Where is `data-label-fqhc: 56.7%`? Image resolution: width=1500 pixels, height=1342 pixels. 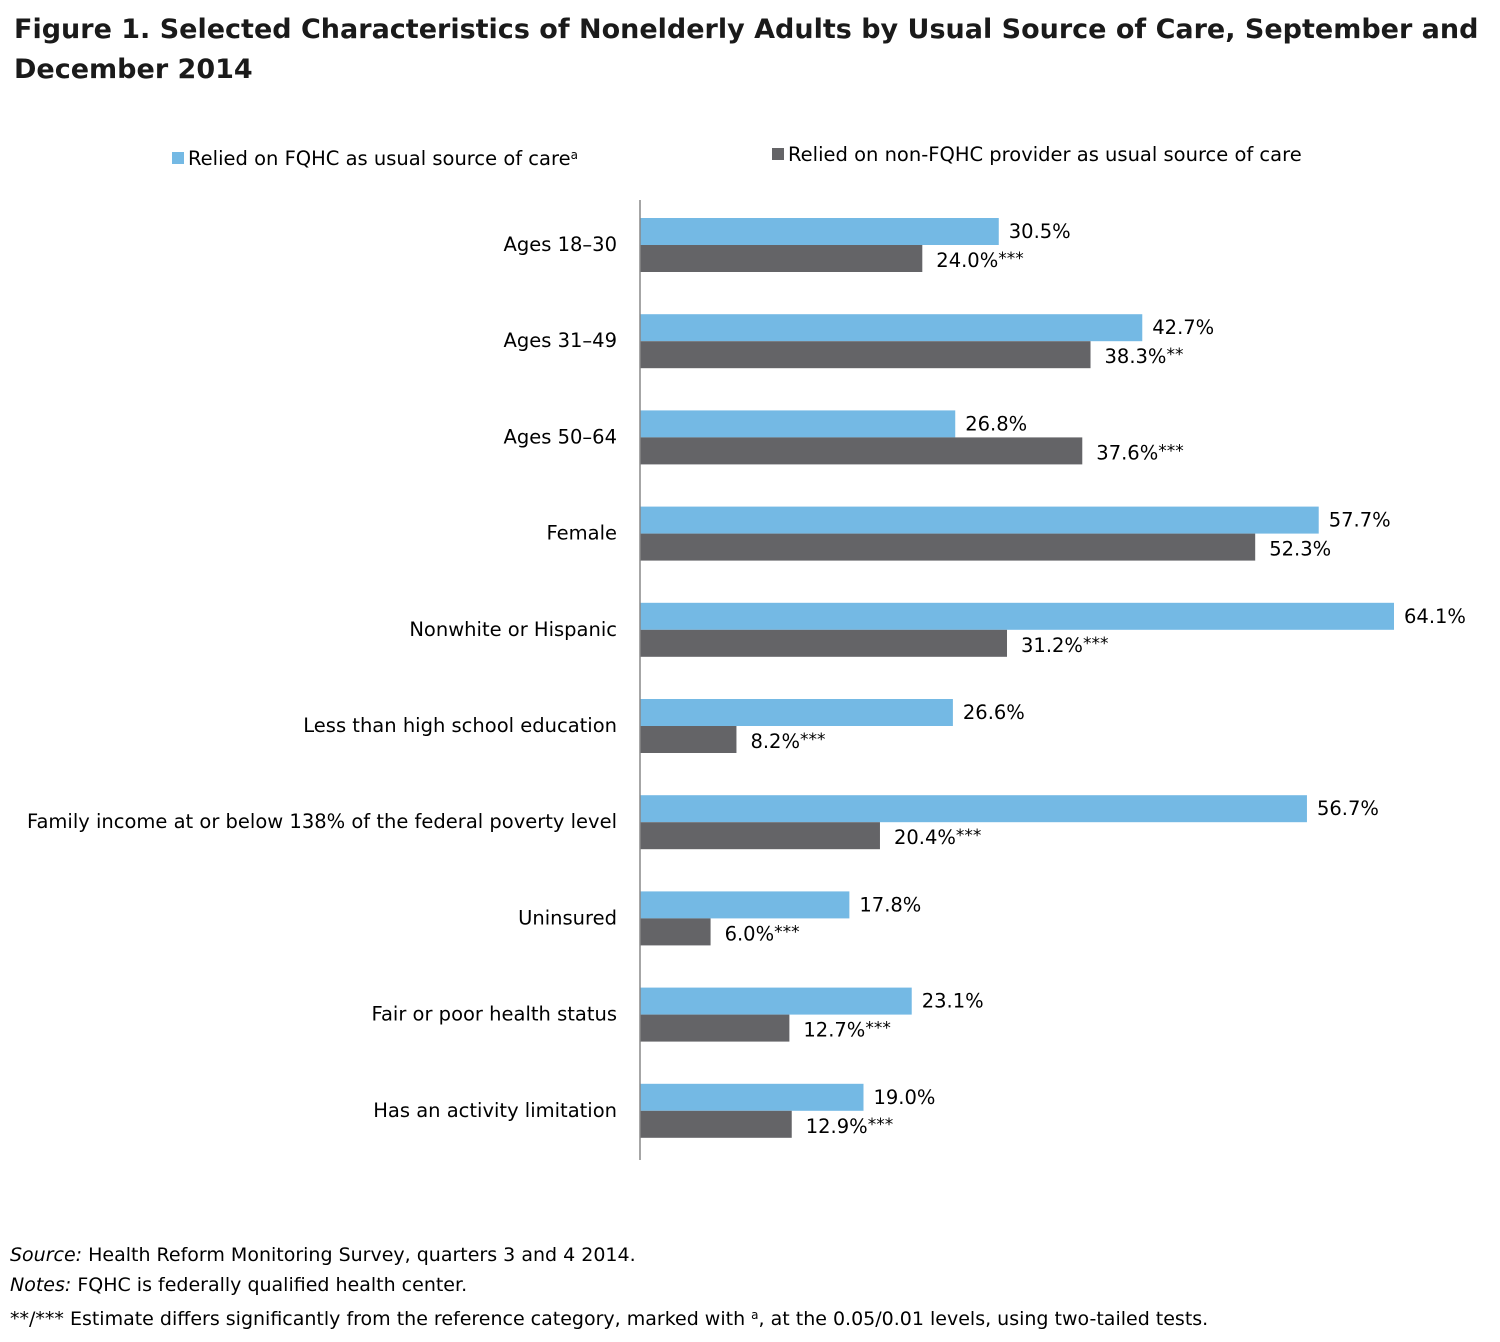 data-label-fqhc: 56.7% is located at coordinates (1348, 808).